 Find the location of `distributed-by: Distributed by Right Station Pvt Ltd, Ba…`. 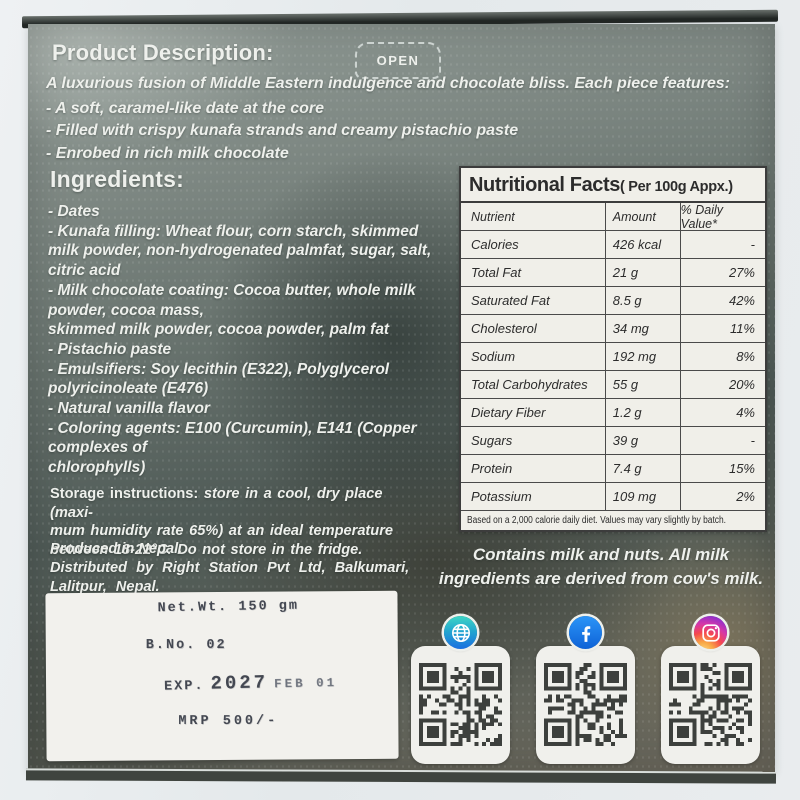

distributed-by: Distributed by Right Station Pvt Ltd, Ba… is located at coordinates (230, 577).